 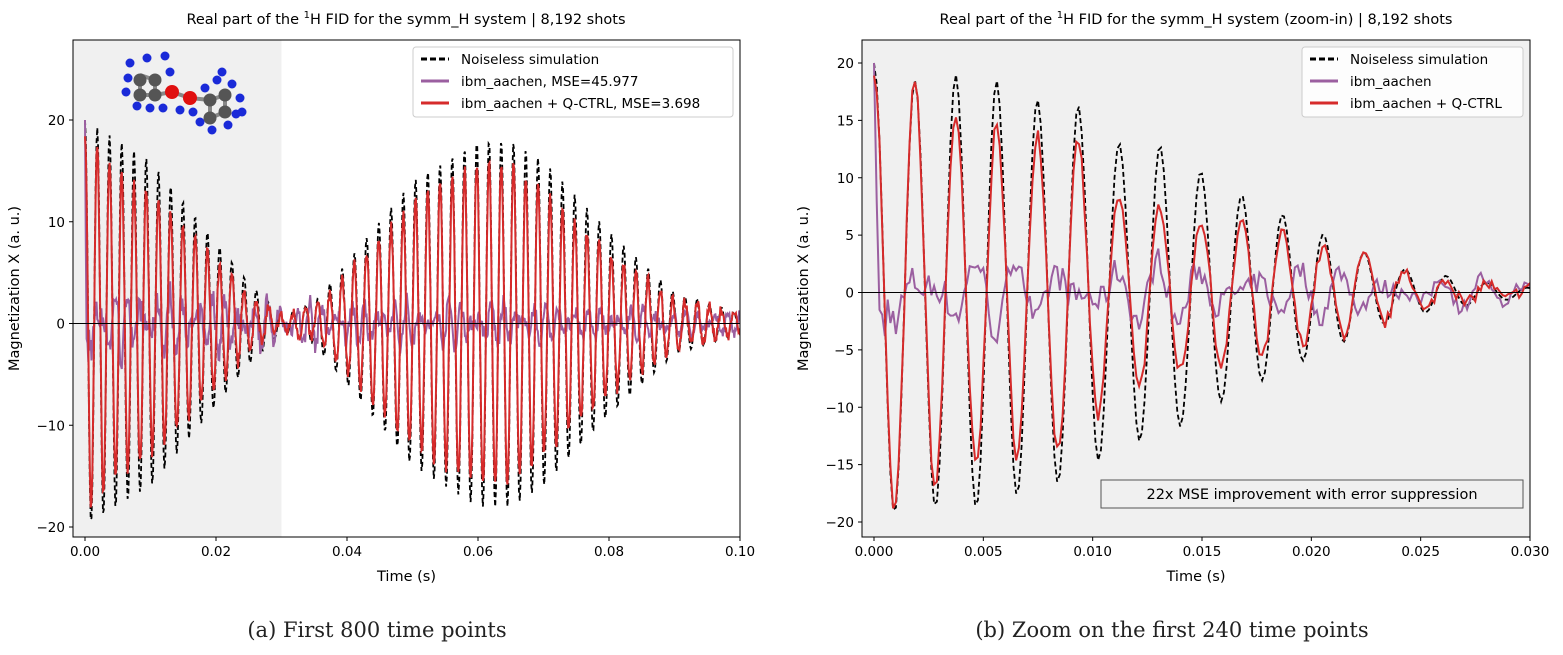 I want to click on caption-b: (b) Zoom on the first 240 time points, so click(x=1171, y=630).